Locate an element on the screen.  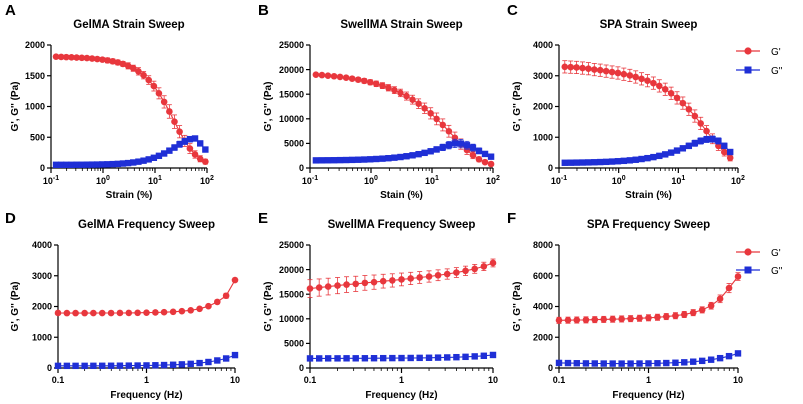
panel-d-y-tick-label-0: 0 is located at coordinates (49, 368).